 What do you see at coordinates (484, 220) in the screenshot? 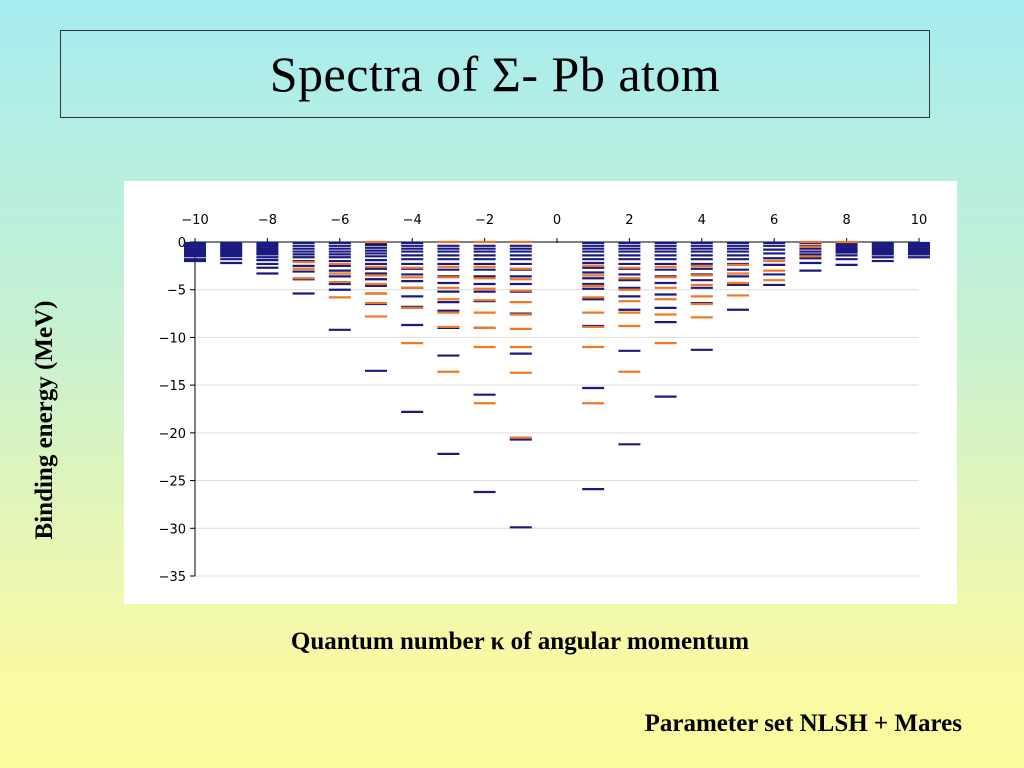
I see `x-tick-label: −2` at bounding box center [484, 220].